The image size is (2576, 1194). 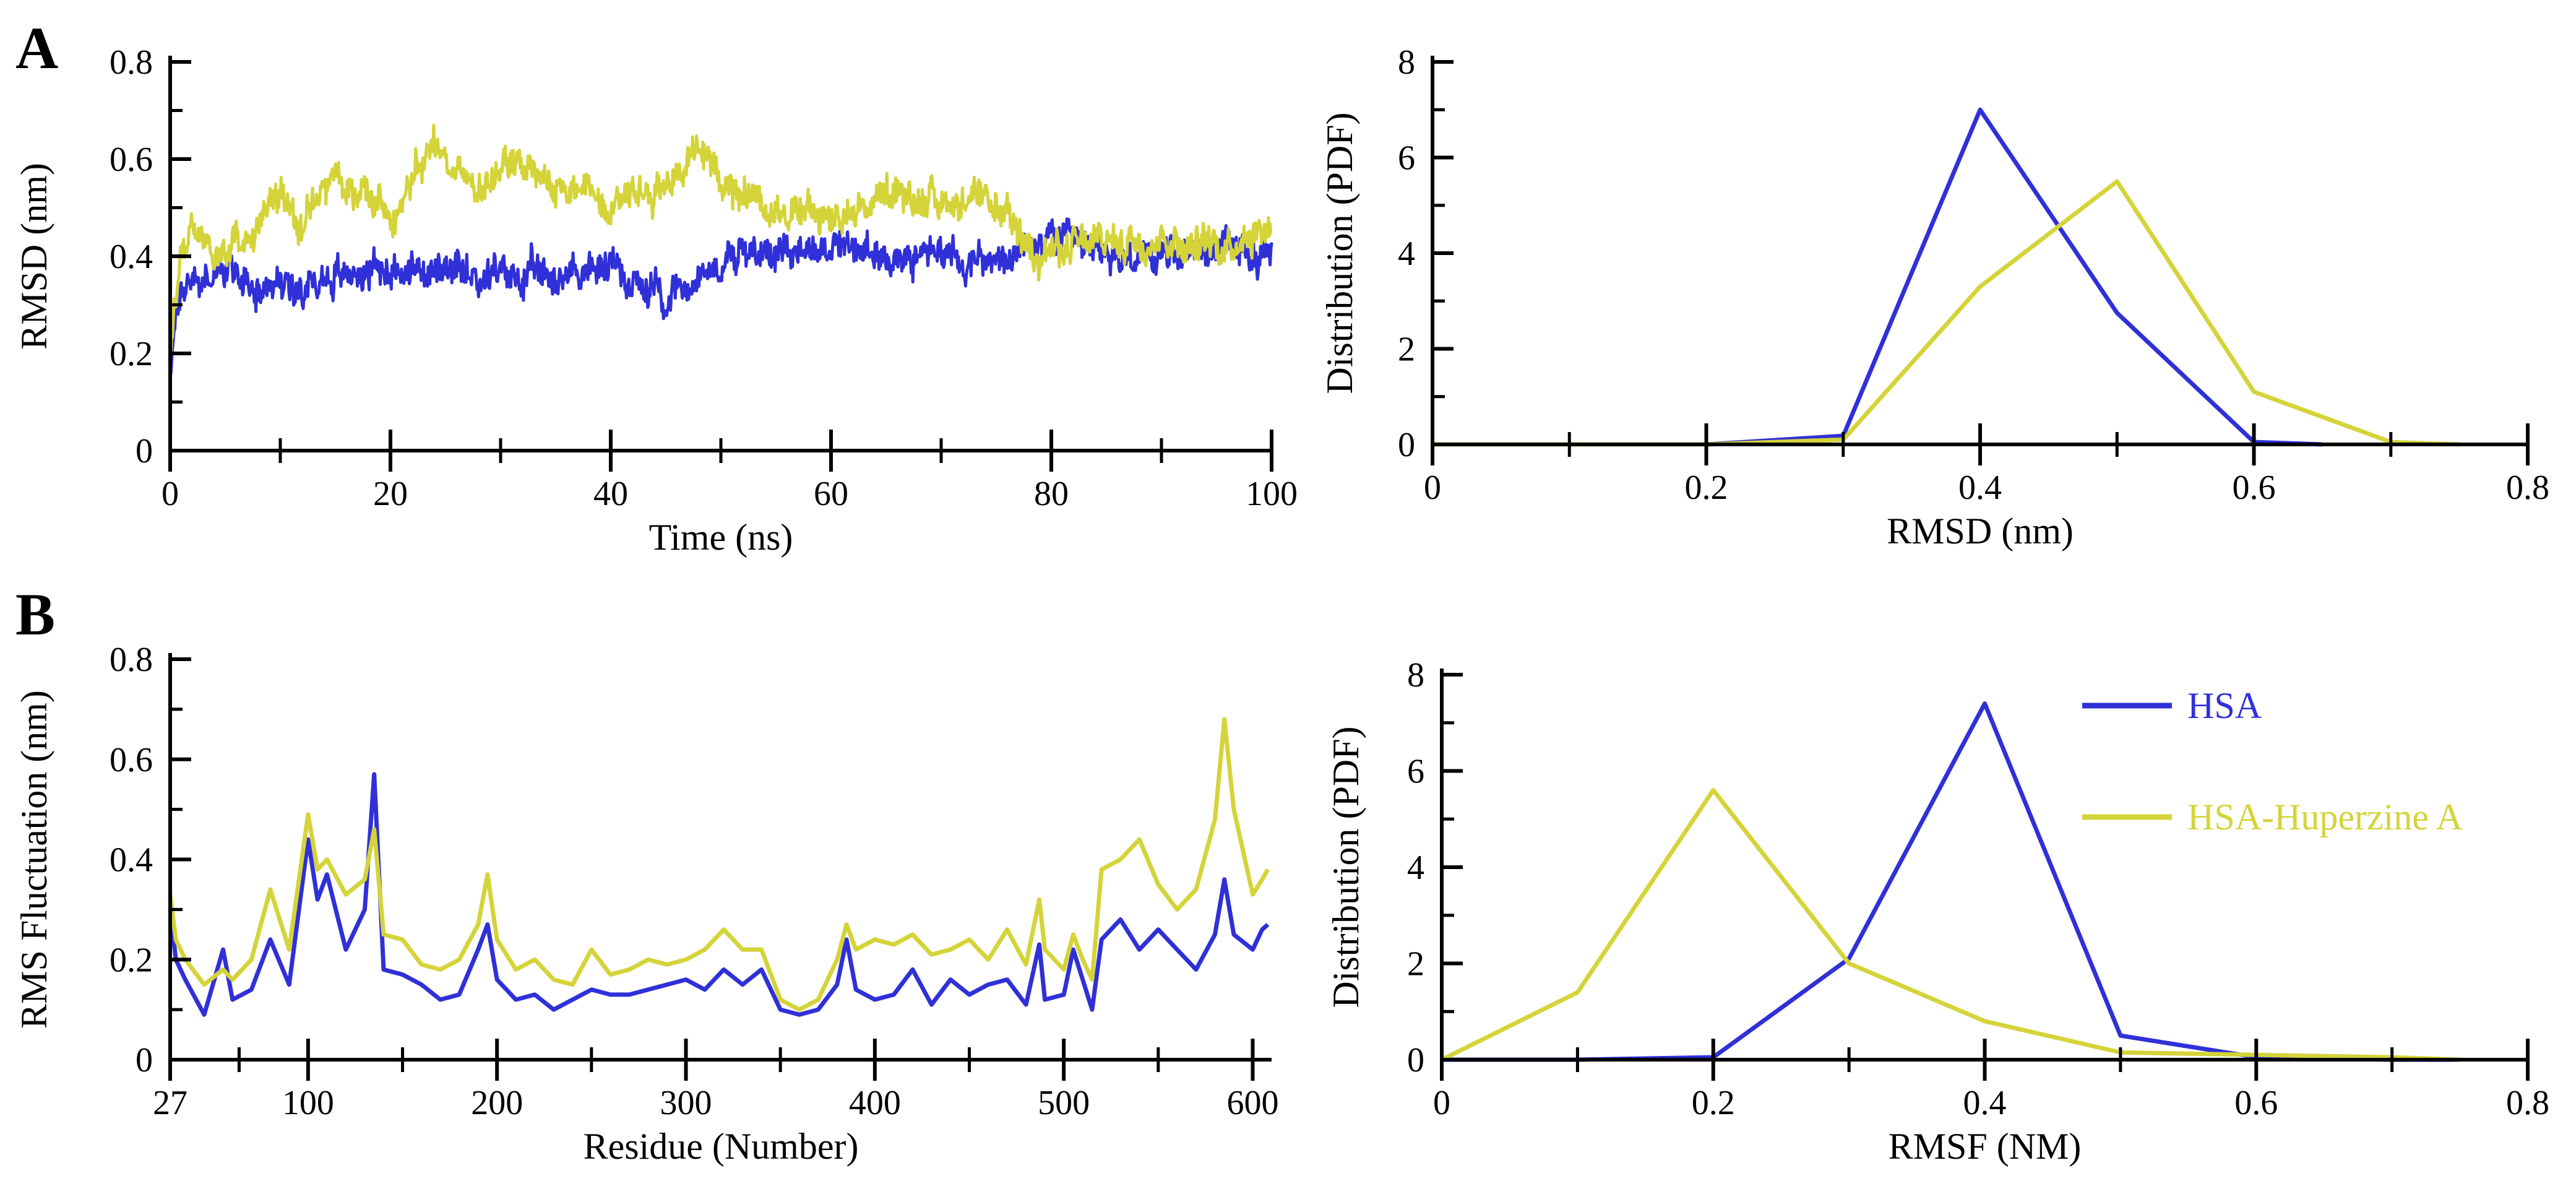 What do you see at coordinates (721, 1146) in the screenshot?
I see `x-axis-title: Residue (Number)` at bounding box center [721, 1146].